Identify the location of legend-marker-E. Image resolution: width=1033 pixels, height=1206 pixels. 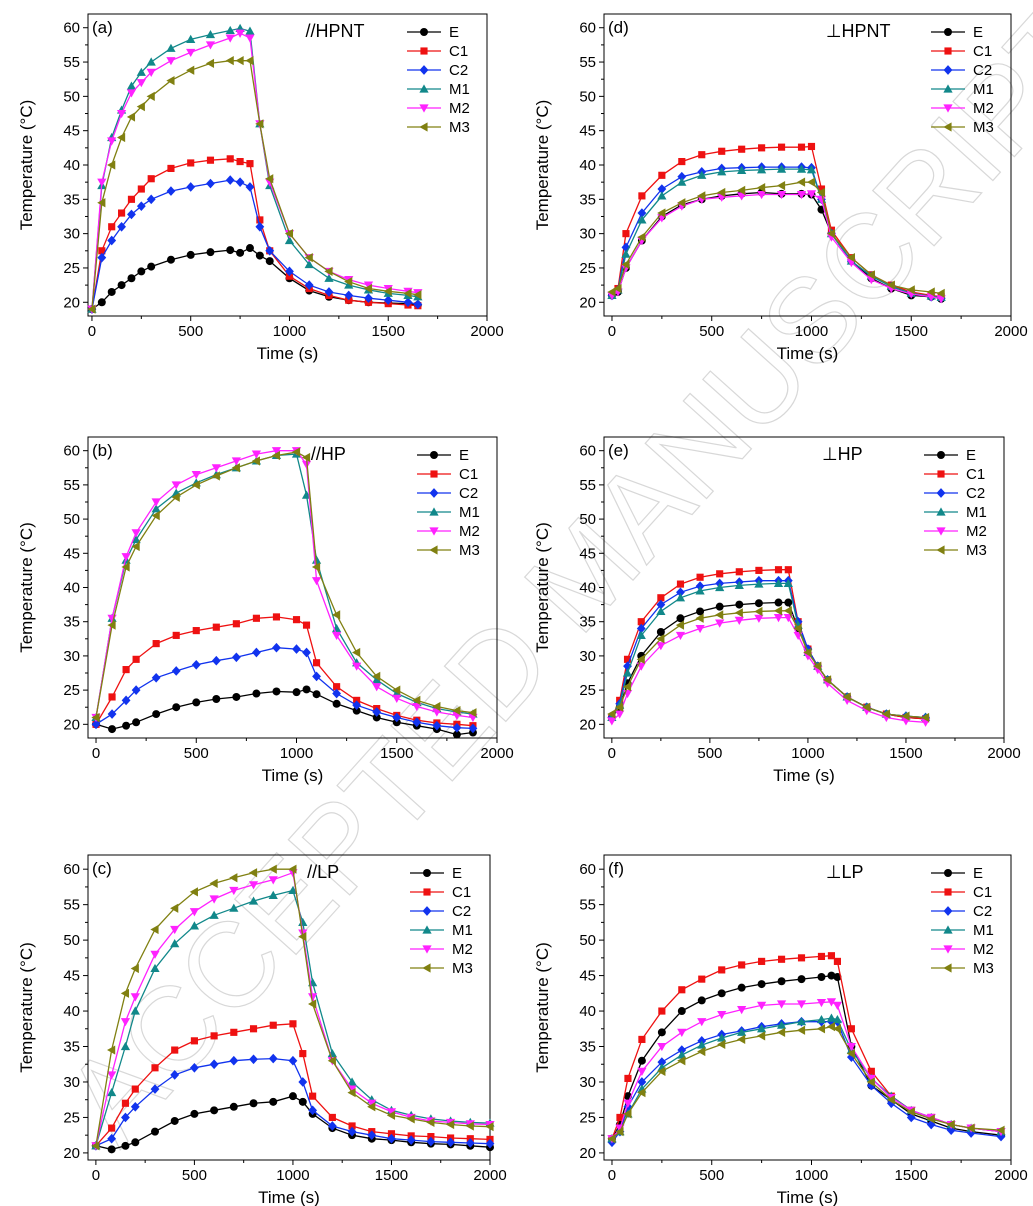
(434, 455).